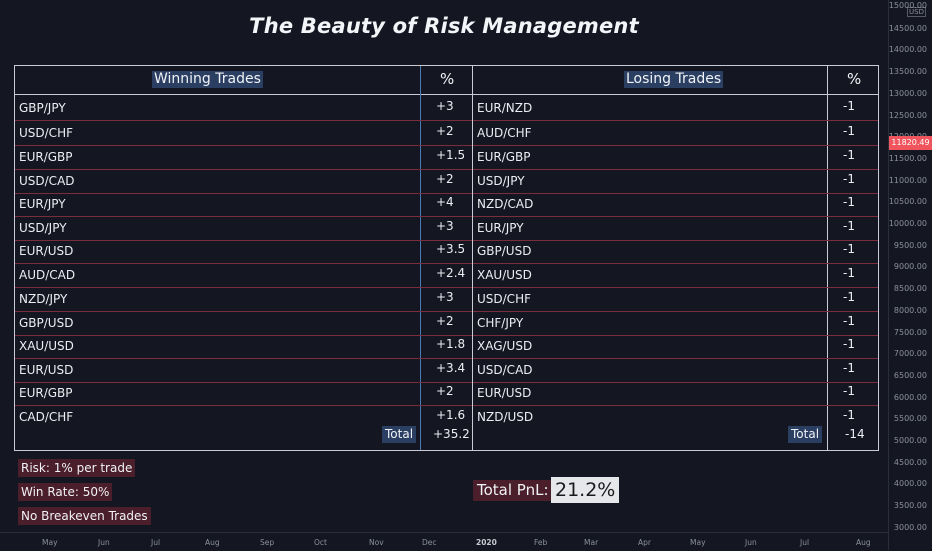 Image resolution: width=932 pixels, height=551 pixels. Describe the element at coordinates (47, 275) in the screenshot. I see `pair-cell: AUD/CAD` at that location.